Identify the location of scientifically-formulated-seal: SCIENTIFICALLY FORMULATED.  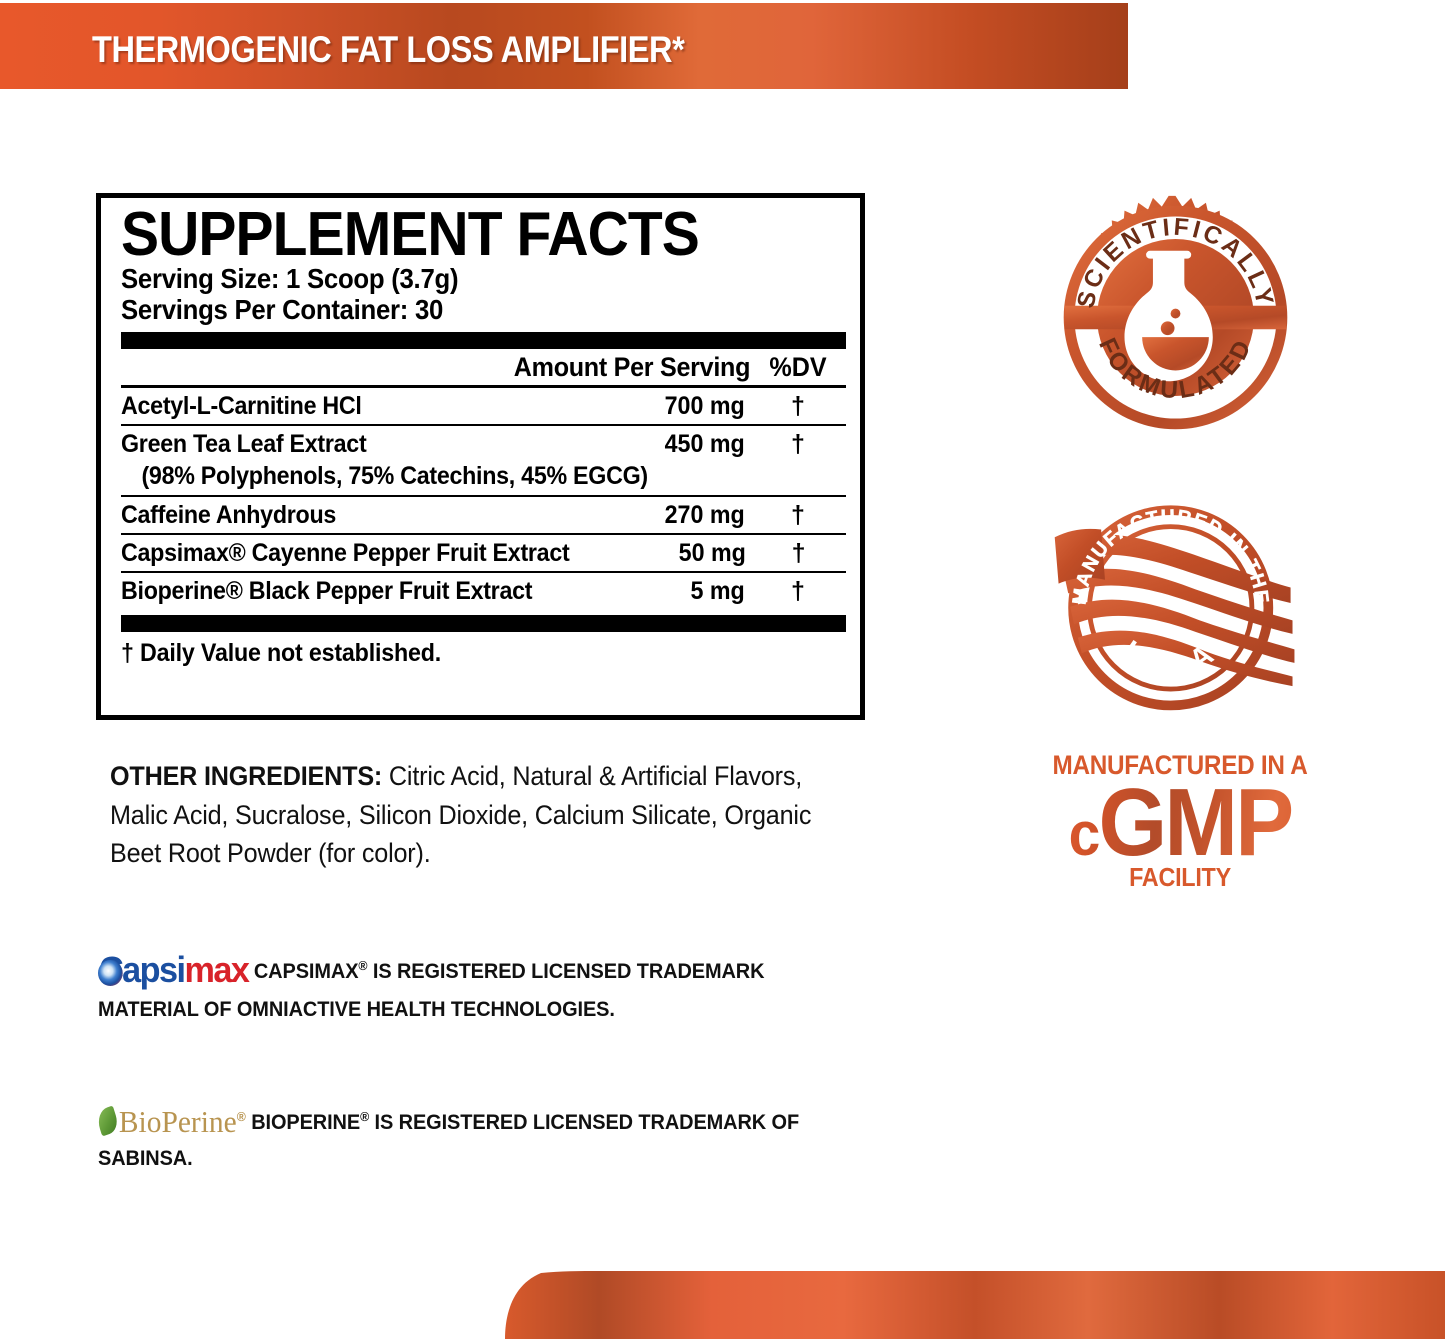
(1175, 312).